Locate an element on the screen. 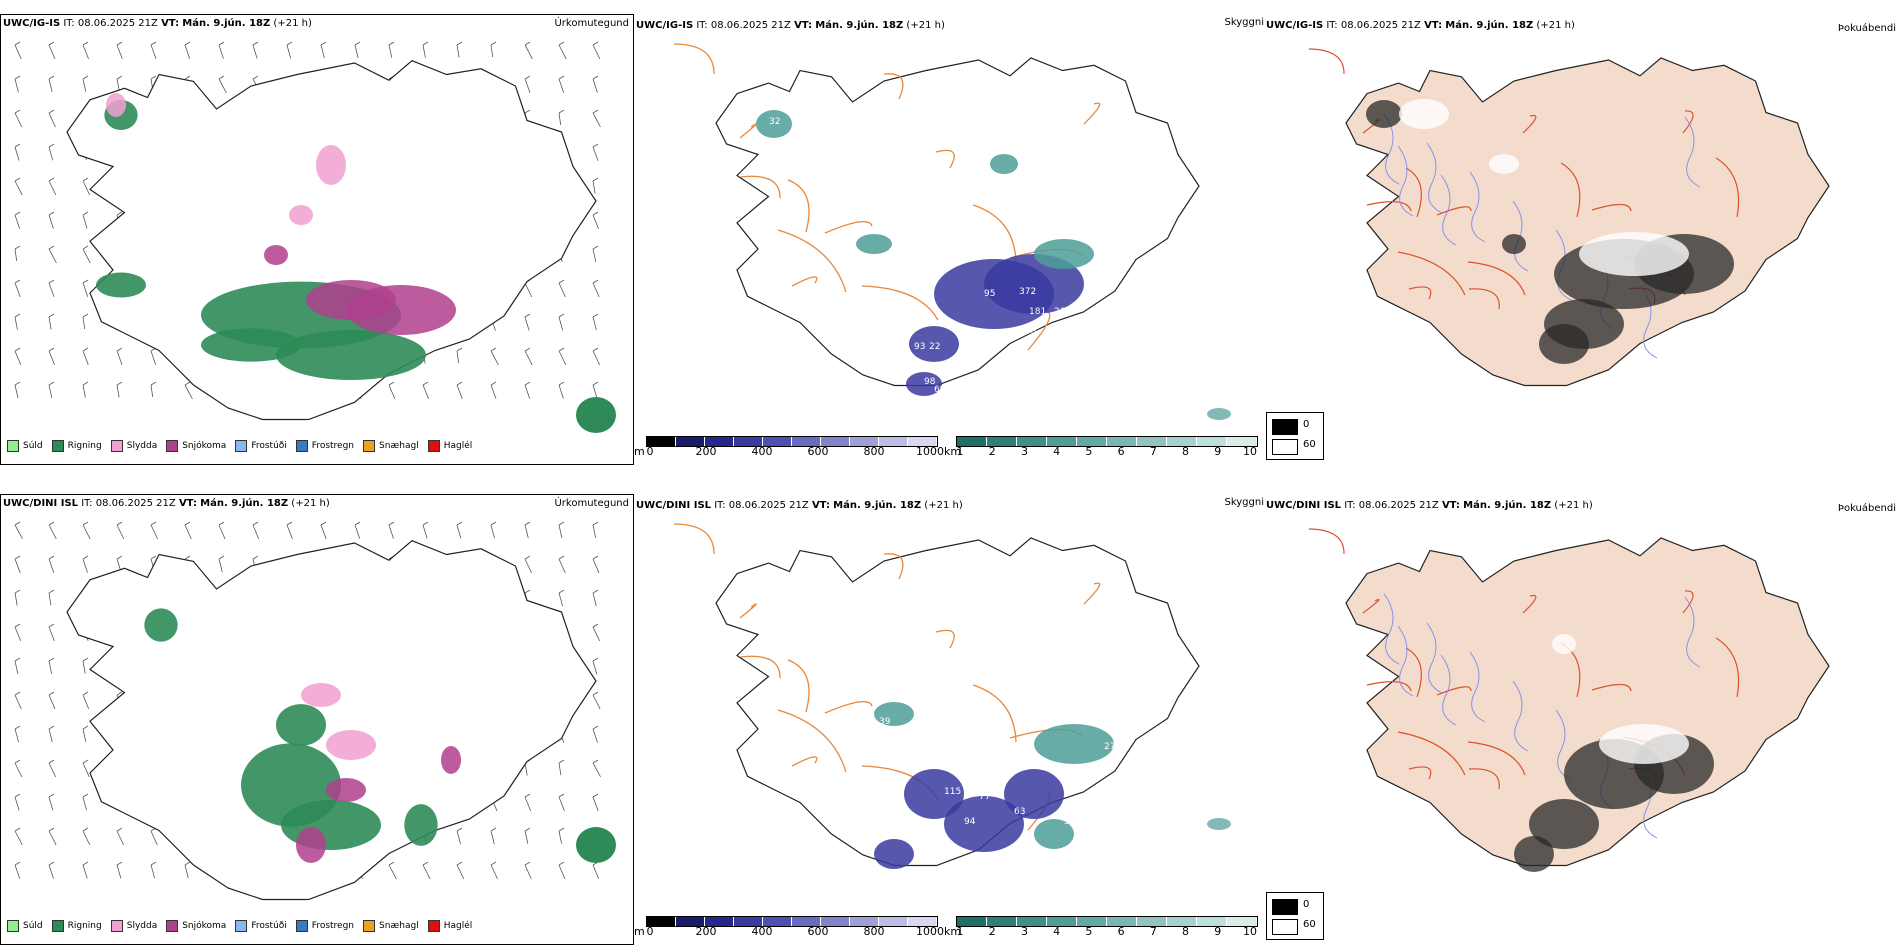 The image size is (1900, 950). colorbar-strip is located at coordinates (1107, 441).